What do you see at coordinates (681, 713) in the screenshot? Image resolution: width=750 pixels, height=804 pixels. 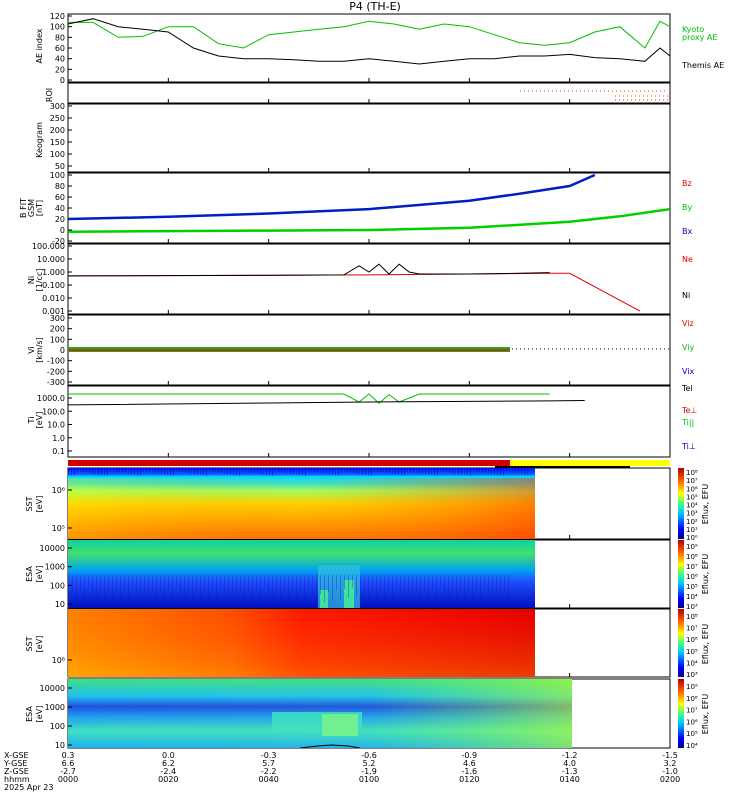 I see `esa-i-colorbar` at bounding box center [681, 713].